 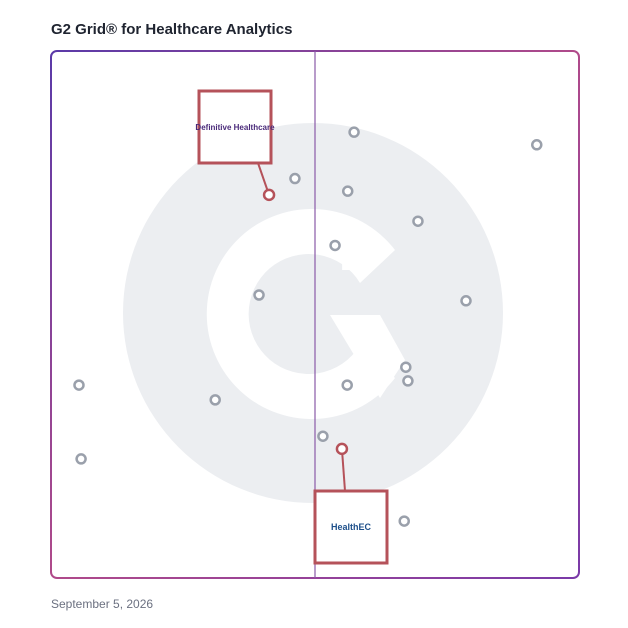 I want to click on chart-title: G2 Grid® for Healthcare Analytics, so click(x=171, y=29).